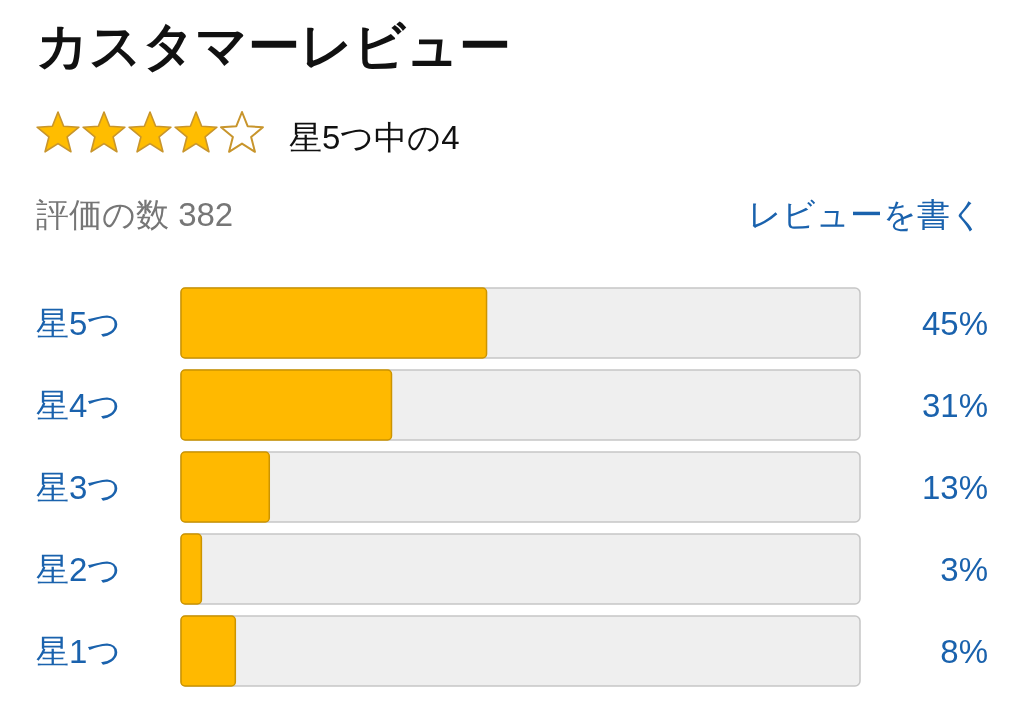 This screenshot has height=719, width=1024. Describe the element at coordinates (954, 405) in the screenshot. I see `data-label: 31%` at that location.